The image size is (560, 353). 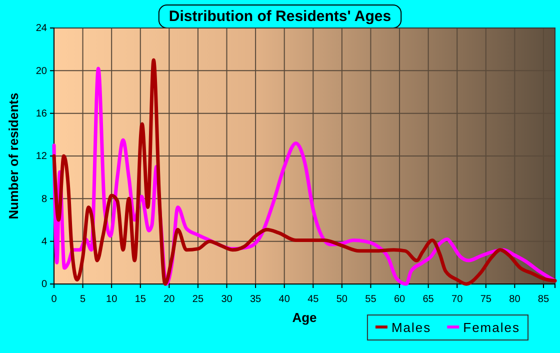 What do you see at coordinates (112, 299) in the screenshot?
I see `x-tick-label: 10` at bounding box center [112, 299].